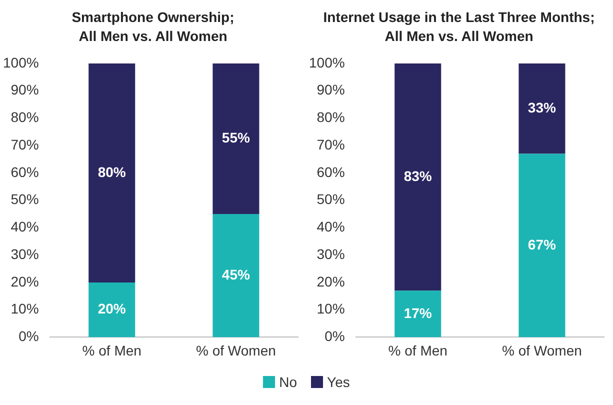  I want to click on data-label: 45%, so click(236, 274).